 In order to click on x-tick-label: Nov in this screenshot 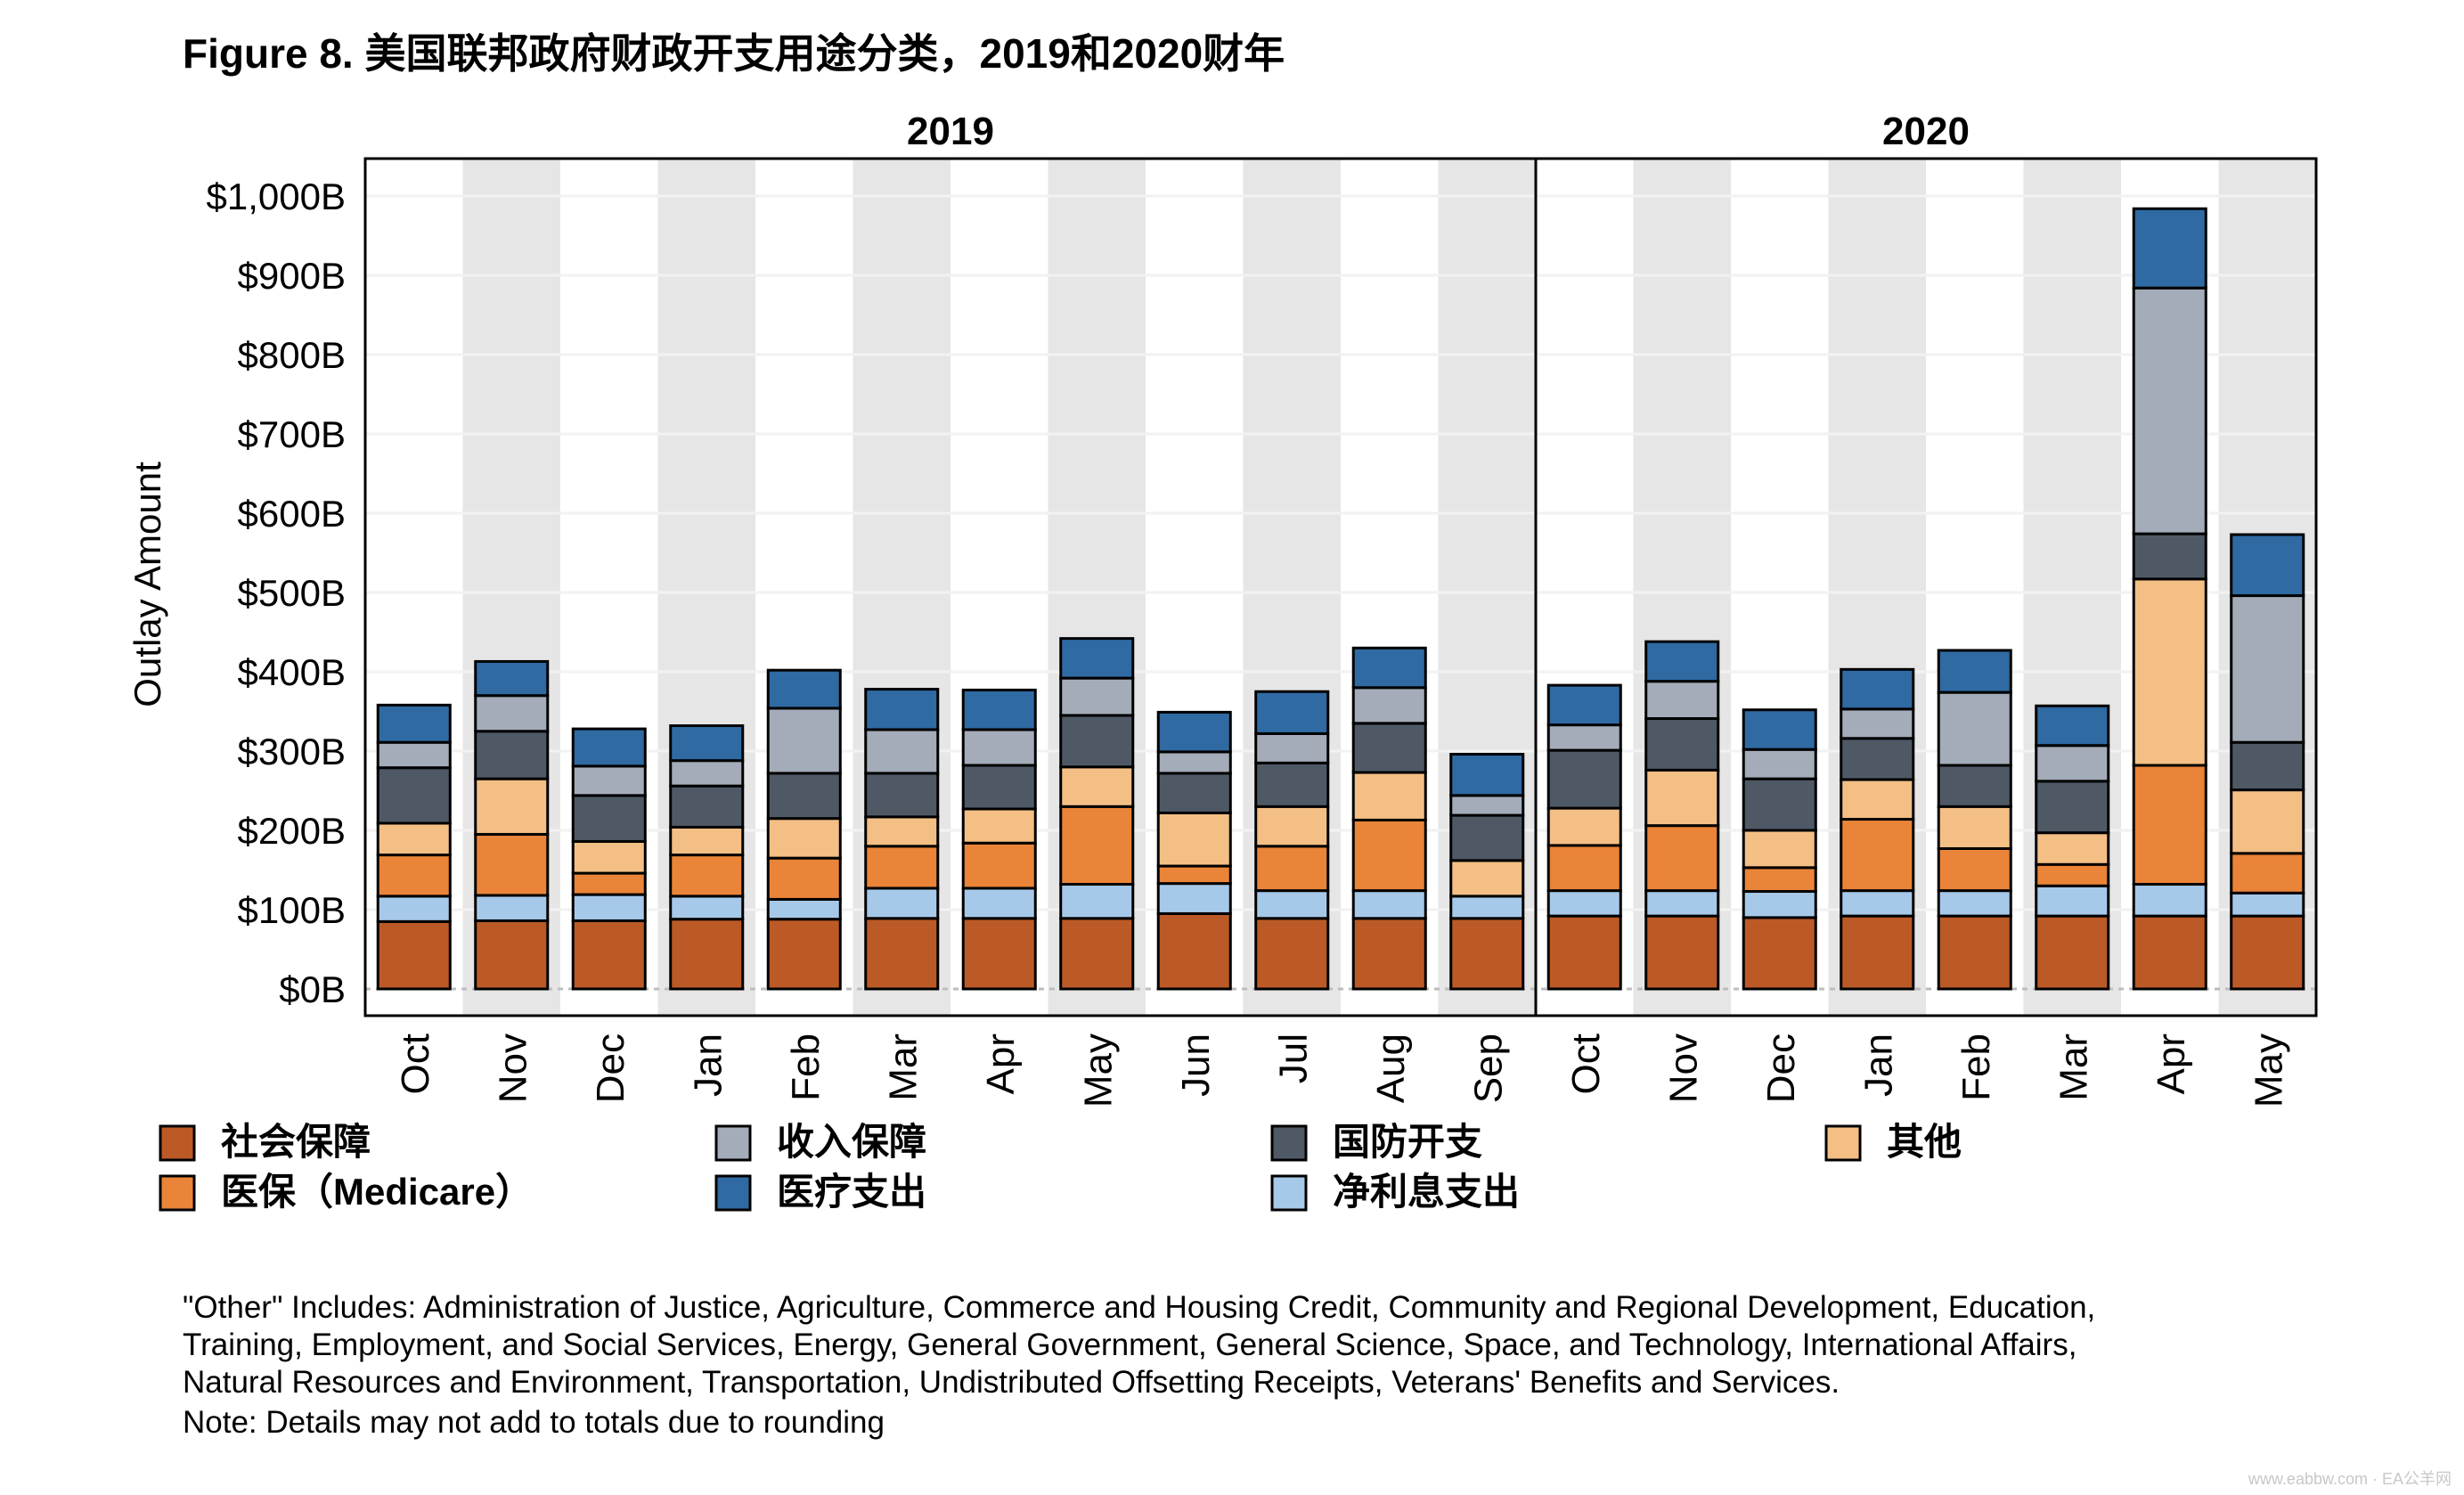, I will do `click(1683, 1068)`.